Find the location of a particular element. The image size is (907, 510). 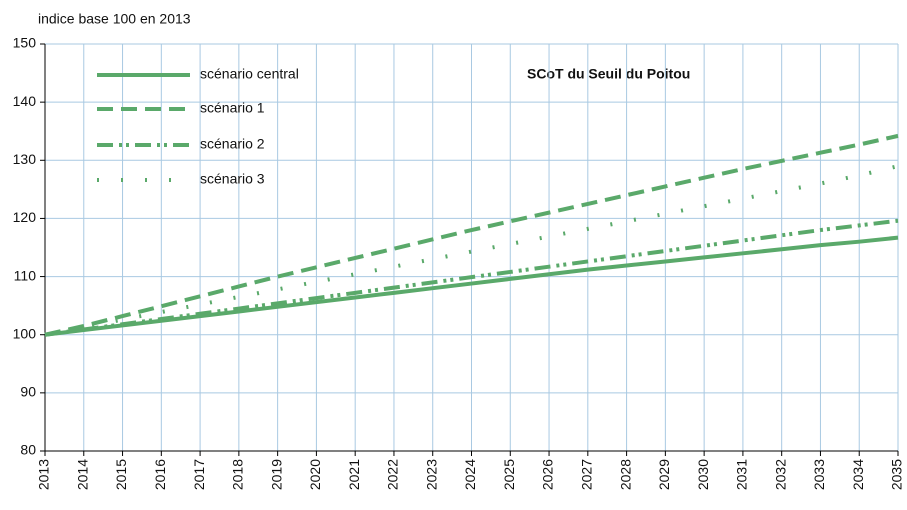

y-tick-label: 90 is located at coordinates (28, 392).